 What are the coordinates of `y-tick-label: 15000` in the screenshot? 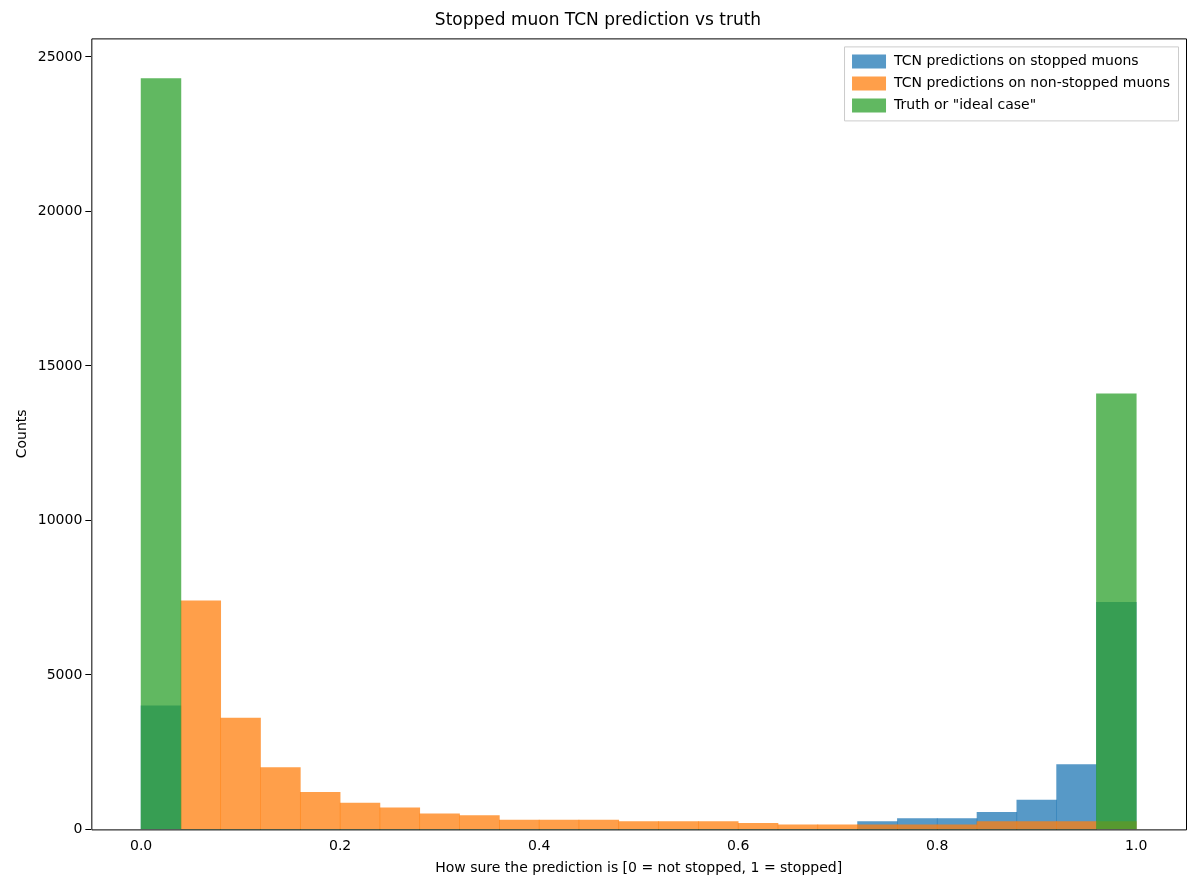 It's located at (60, 364).